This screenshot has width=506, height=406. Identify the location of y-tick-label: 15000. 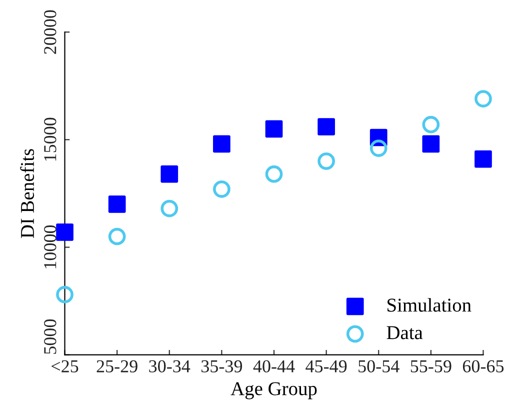
(50, 139).